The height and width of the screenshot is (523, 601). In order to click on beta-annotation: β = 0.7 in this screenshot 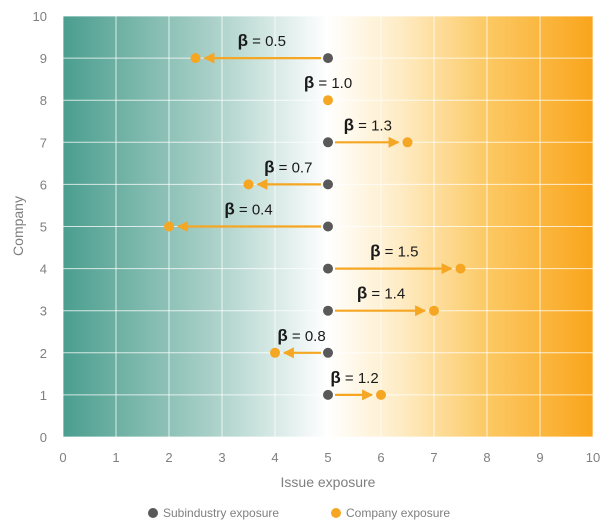, I will do `click(288, 166)`.